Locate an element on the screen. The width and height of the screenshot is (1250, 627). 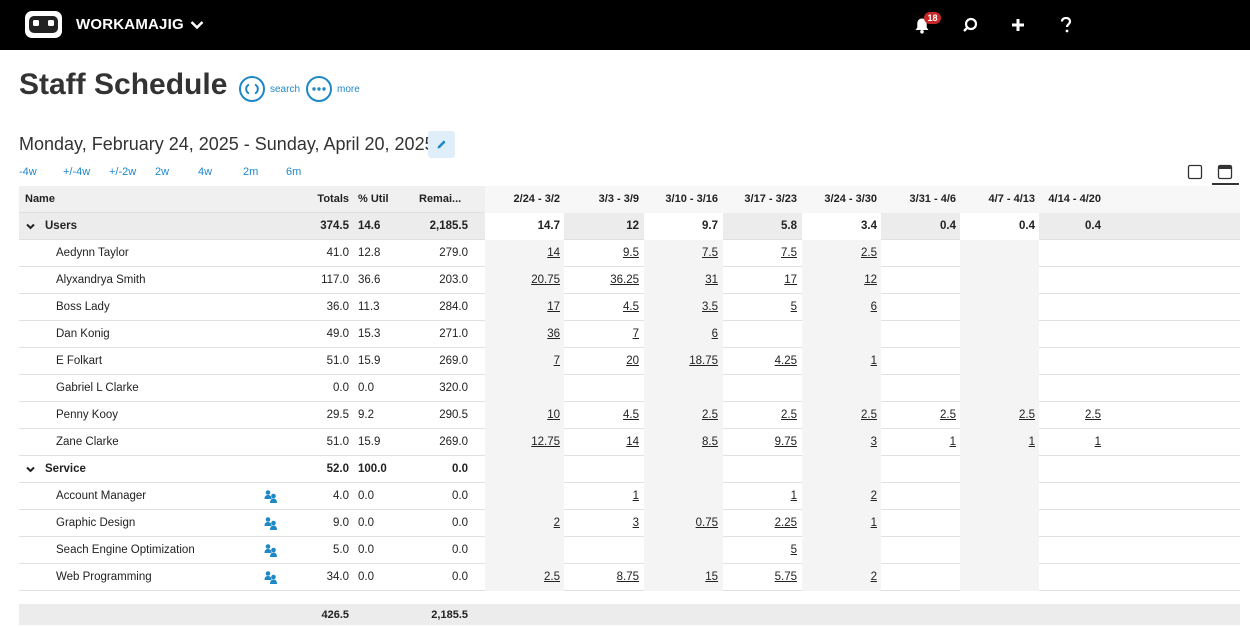
expand-view-icon is located at coordinates (1225, 172).